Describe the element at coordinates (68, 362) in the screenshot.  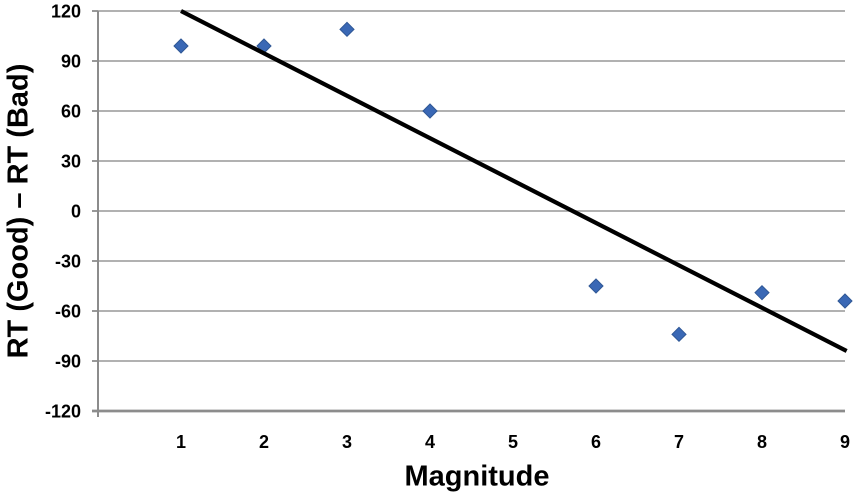
I see `y-tick-label: -90` at that location.